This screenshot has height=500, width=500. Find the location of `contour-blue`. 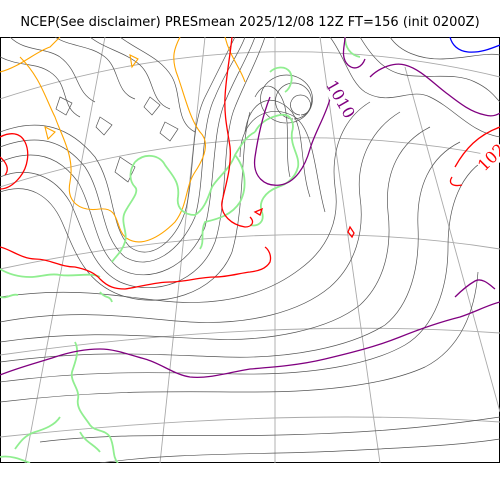

contour-blue is located at coordinates (474, 45).